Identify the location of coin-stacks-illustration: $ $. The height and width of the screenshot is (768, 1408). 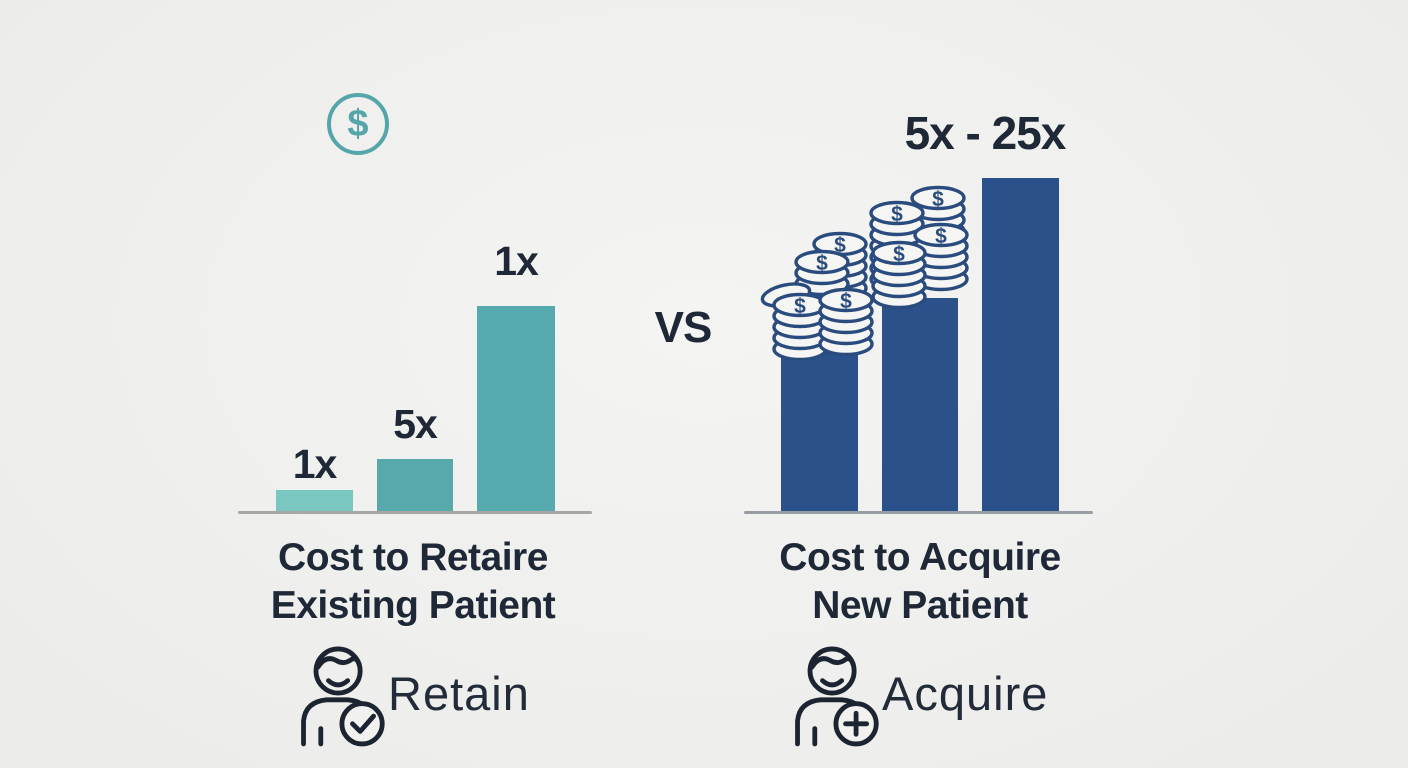
(864, 272).